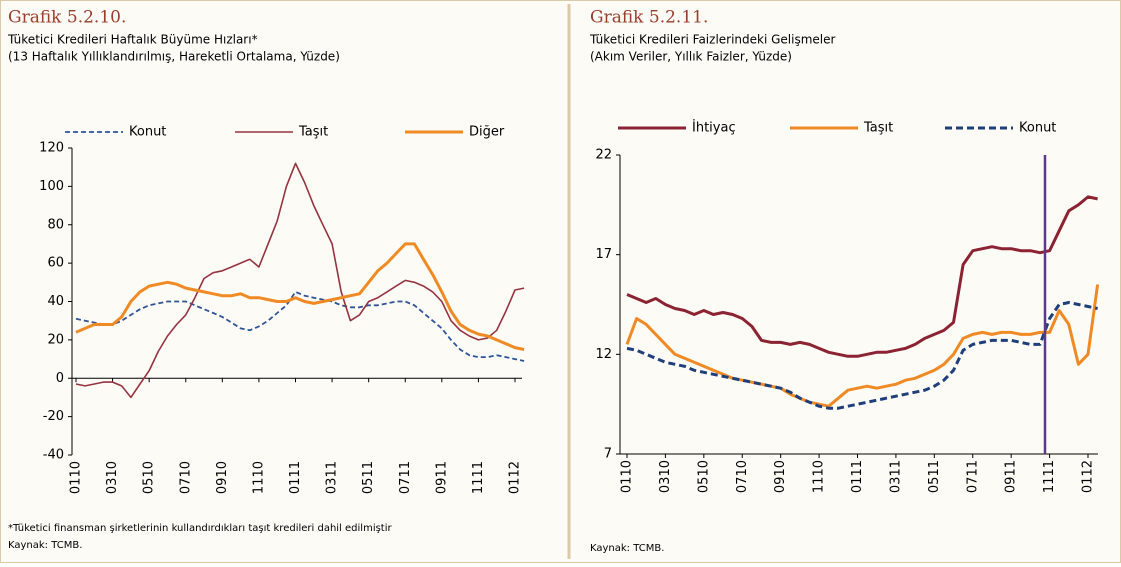  What do you see at coordinates (60, 378) in the screenshot?
I see `y-tick-label: 0` at bounding box center [60, 378].